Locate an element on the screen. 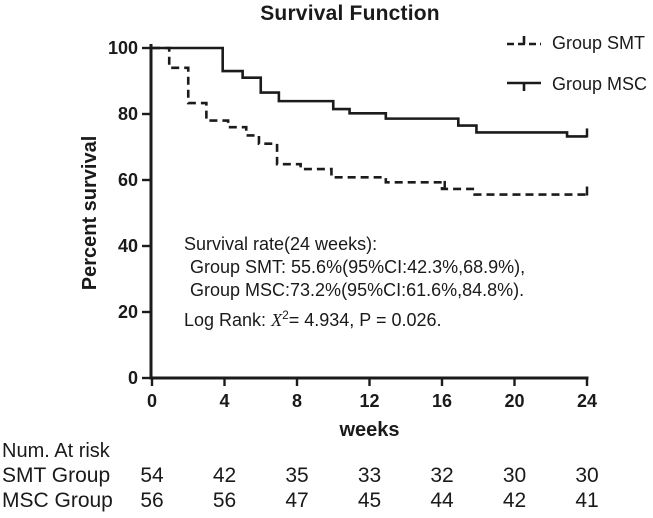 This screenshot has width=653, height=518. risk-count: 35 is located at coordinates (297, 475).